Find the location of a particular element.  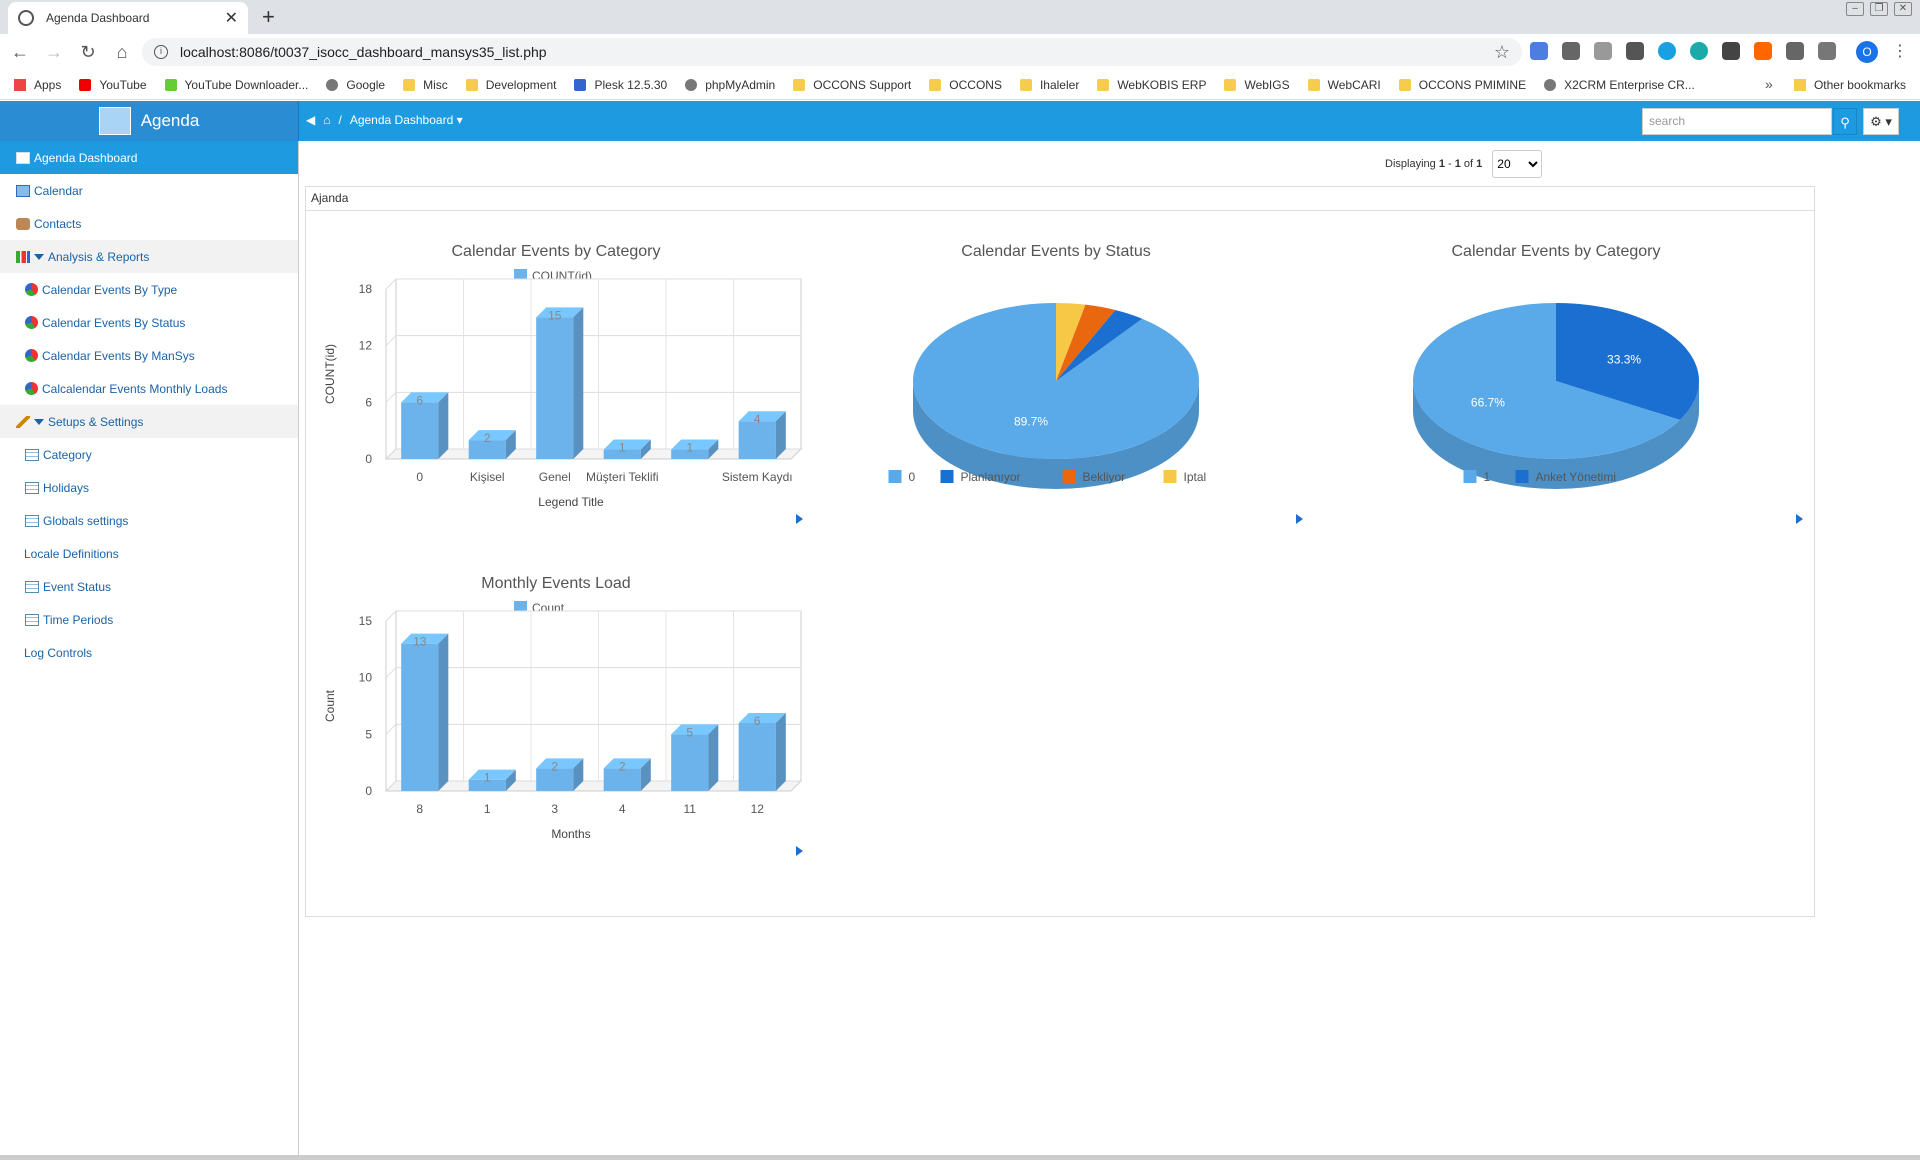

bookmark-item: Google is located at coordinates (355, 85).